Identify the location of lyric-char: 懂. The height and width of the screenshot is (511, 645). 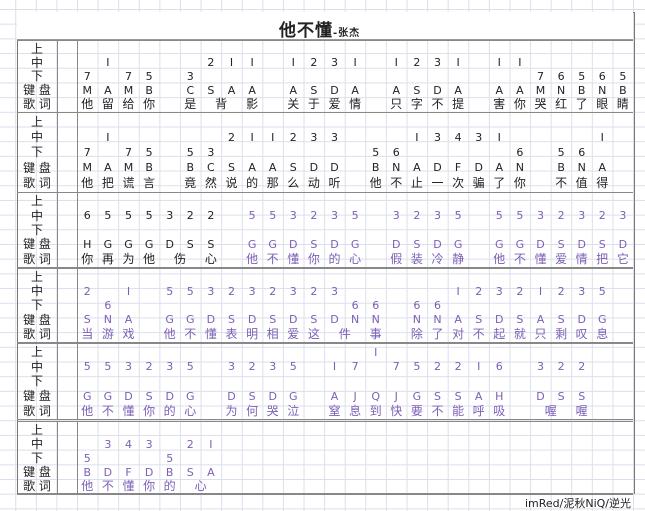
(128, 410).